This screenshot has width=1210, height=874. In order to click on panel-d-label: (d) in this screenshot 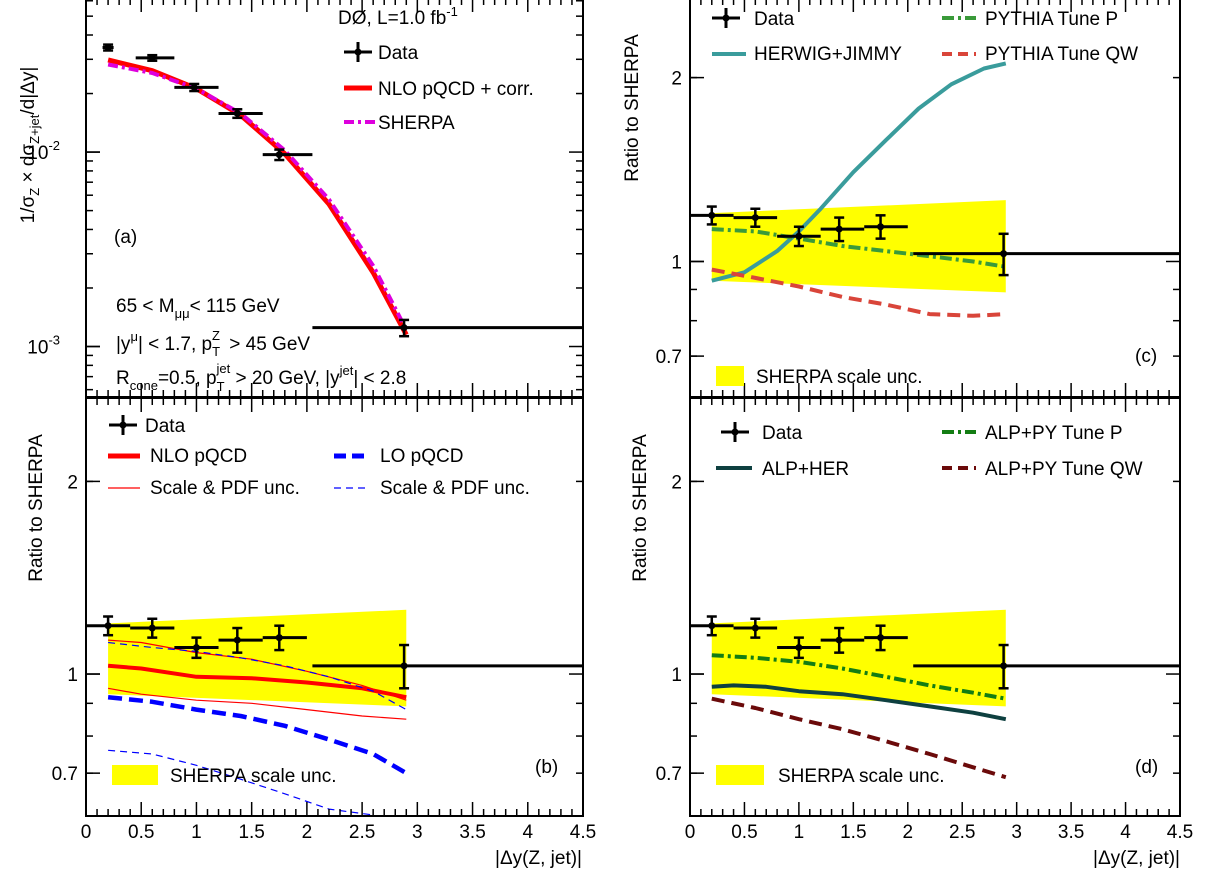, I will do `click(1146, 767)`.